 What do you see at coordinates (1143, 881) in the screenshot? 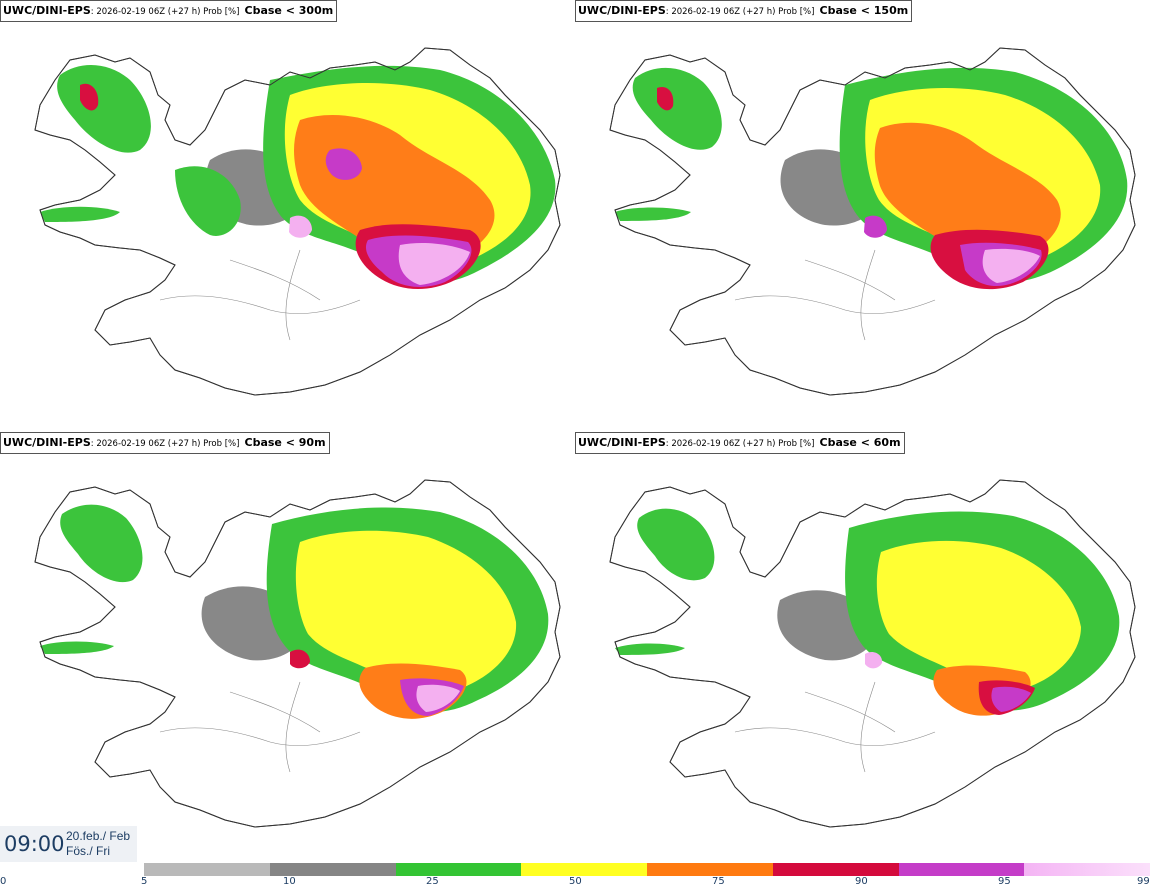
I see `colorbar-tick-label: 99` at bounding box center [1143, 881].